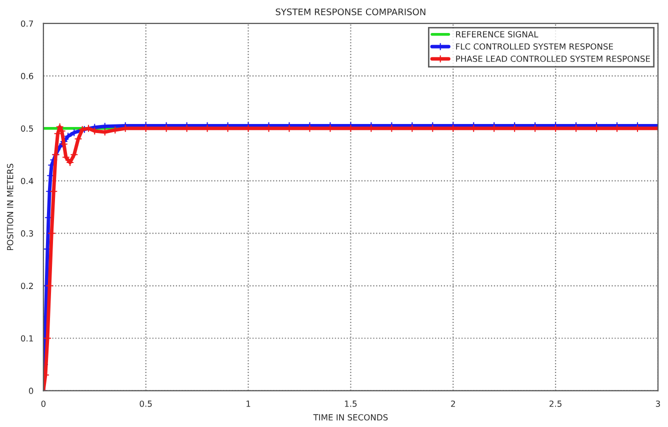  What do you see at coordinates (350, 417) in the screenshot?
I see `x-axis-title: TIME IN SECONDS` at bounding box center [350, 417].